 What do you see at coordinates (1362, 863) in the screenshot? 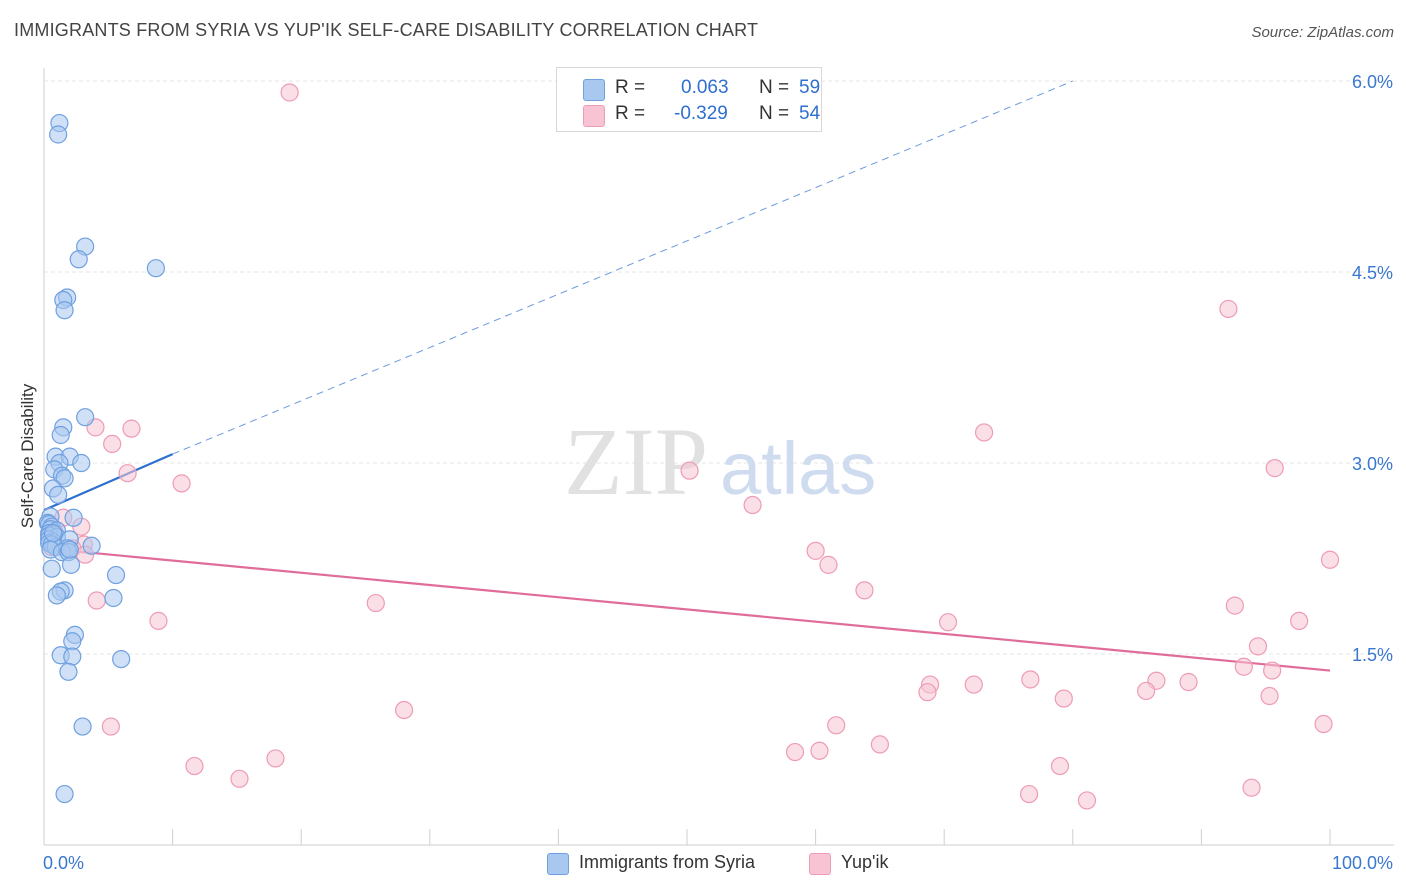
I see `x-tick-label-max: 100.0%` at bounding box center [1362, 863].